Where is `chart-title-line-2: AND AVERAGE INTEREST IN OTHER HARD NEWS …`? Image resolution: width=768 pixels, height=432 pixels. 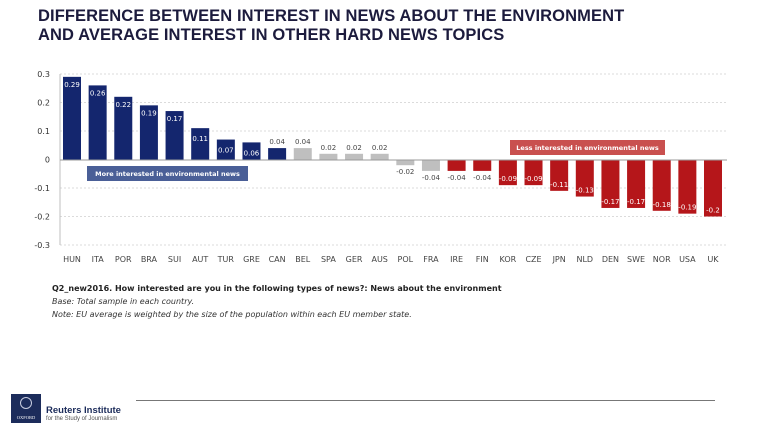
chart-title-line-2: AND AVERAGE INTEREST IN OTHER HARD NEWS … is located at coordinates (271, 35).